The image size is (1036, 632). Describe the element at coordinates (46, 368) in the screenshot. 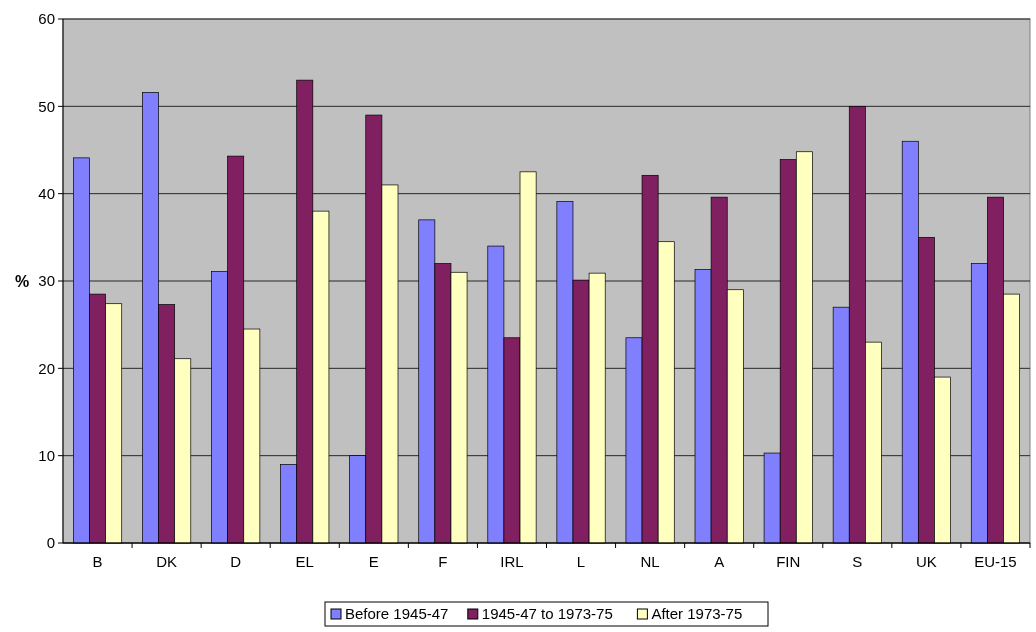

I see `y-tick-label: 20` at that location.